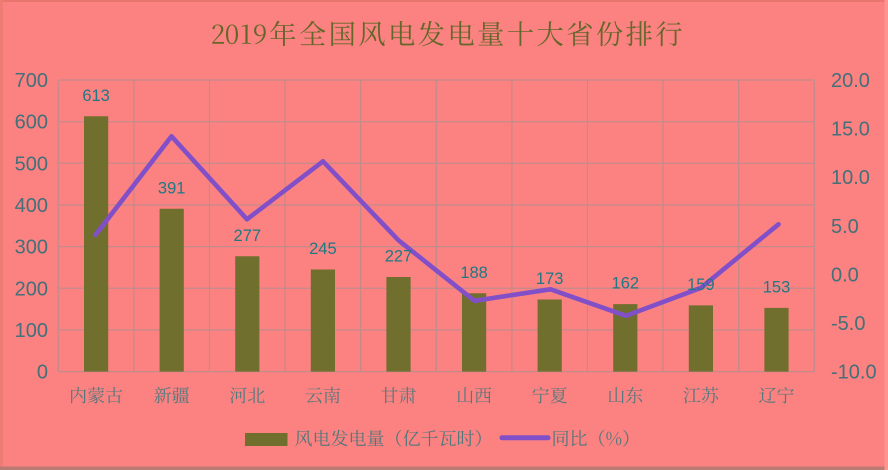 This screenshot has width=888, height=470. I want to click on svg-text: 173, so click(550, 279).